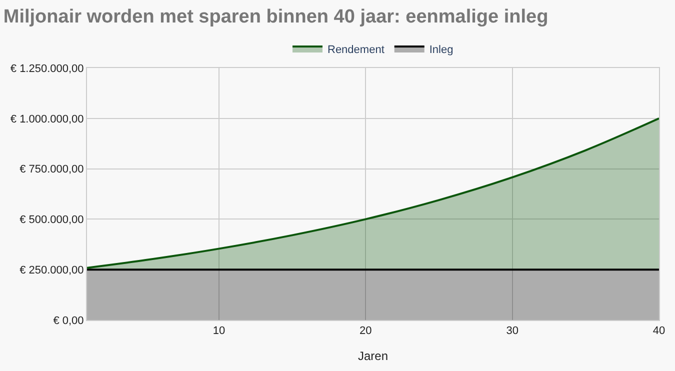  Describe the element at coordinates (219, 331) in the screenshot. I see `x-tick-label: 10` at that location.